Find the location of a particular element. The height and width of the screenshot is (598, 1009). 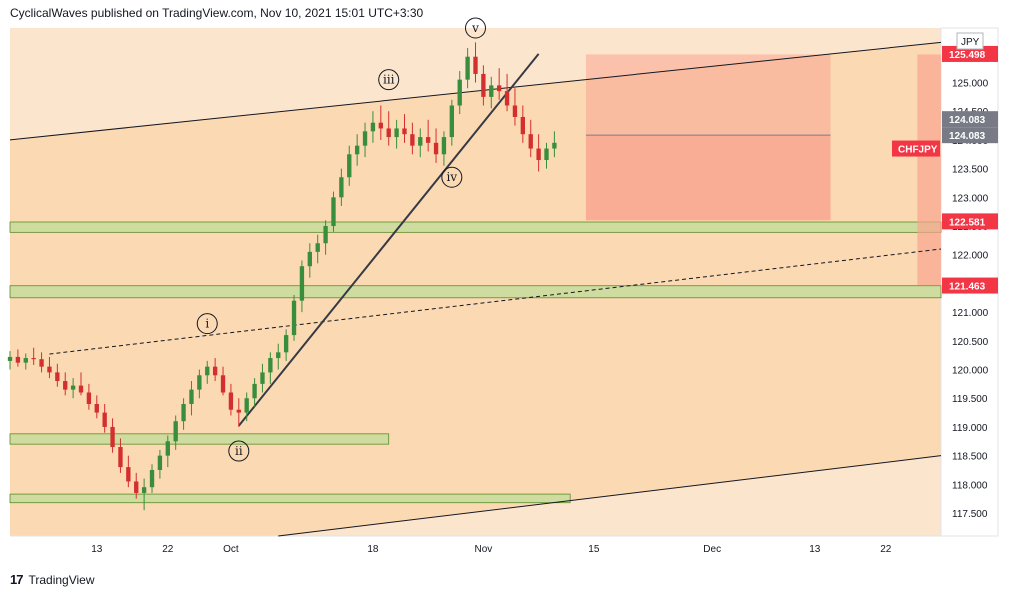

wave-text: ⅴ is located at coordinates (475, 28).